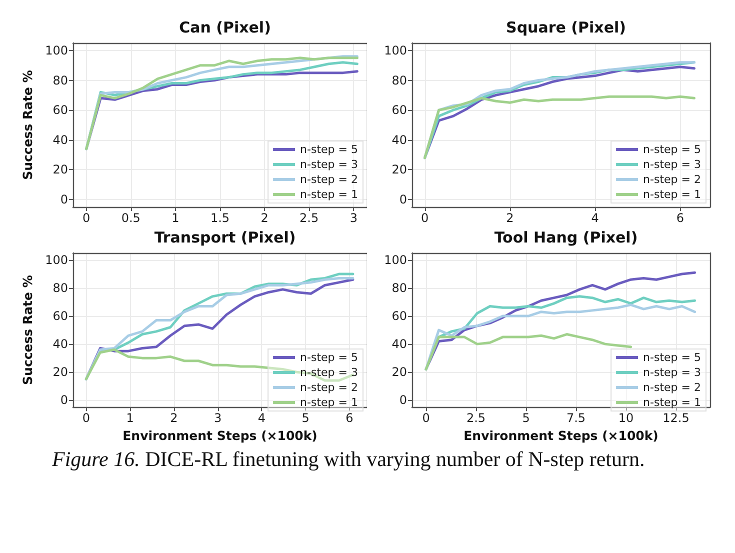 This screenshot has height=553, width=735. What do you see at coordinates (225, 237) in the screenshot?
I see `chart-title: Transport (Pixel)` at bounding box center [225, 237].